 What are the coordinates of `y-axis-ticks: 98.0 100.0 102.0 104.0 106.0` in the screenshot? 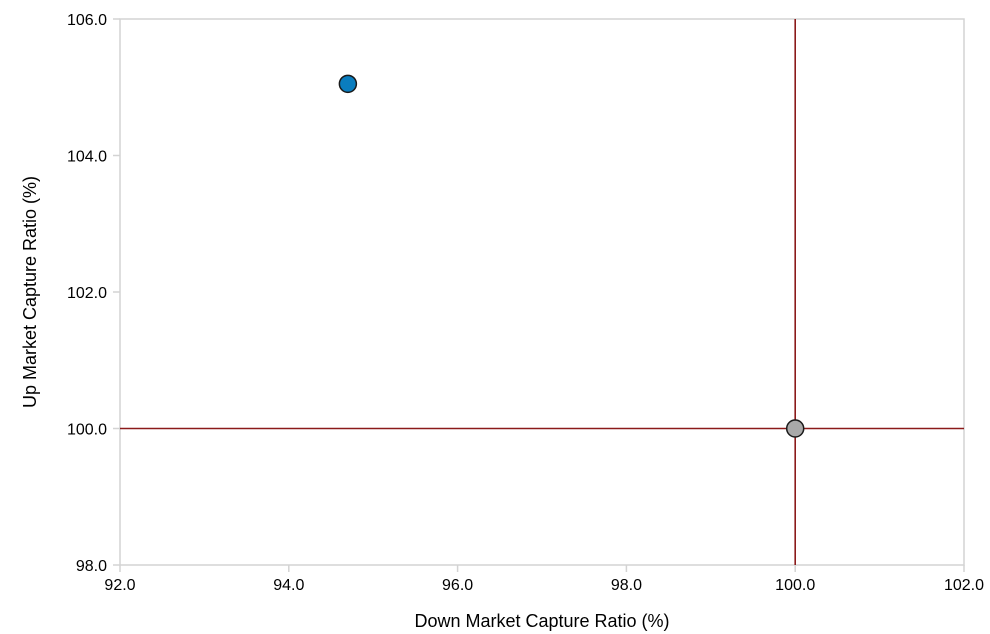 It's located at (93, 293).